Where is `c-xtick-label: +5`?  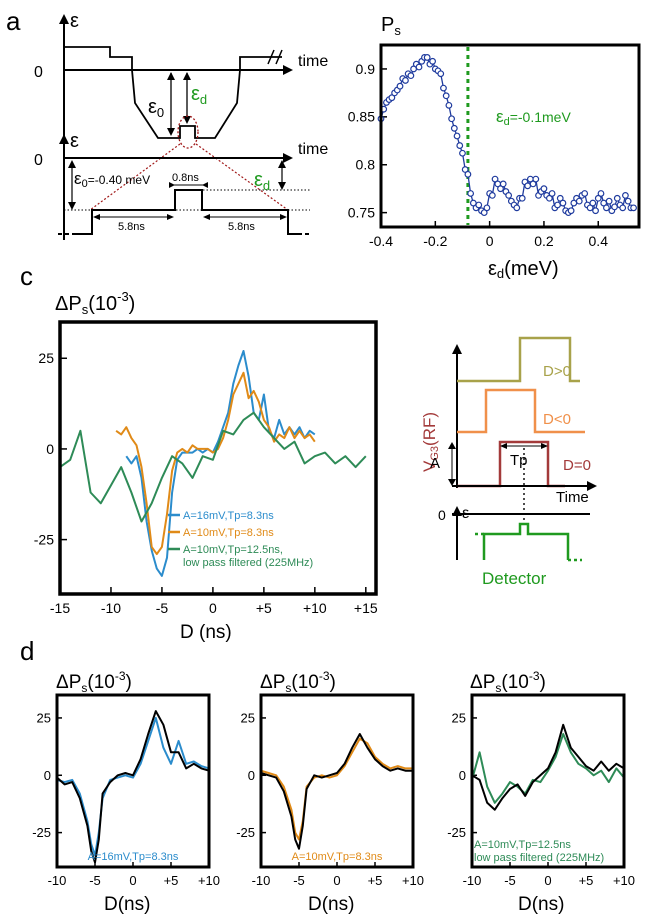
c-xtick-label: +5 is located at coordinates (264, 608).